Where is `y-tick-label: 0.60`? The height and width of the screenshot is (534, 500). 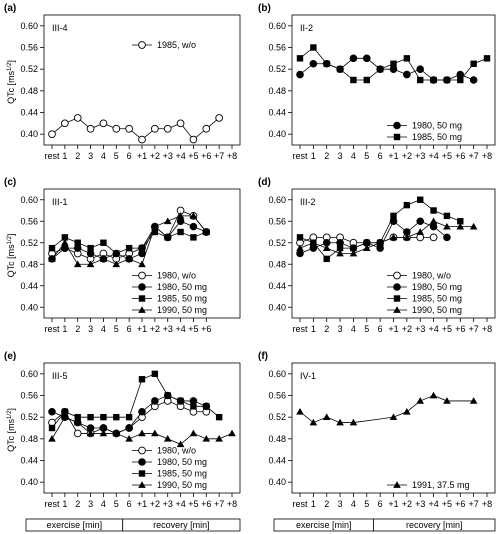 y-tick-label: 0.60 is located at coordinates (277, 26).